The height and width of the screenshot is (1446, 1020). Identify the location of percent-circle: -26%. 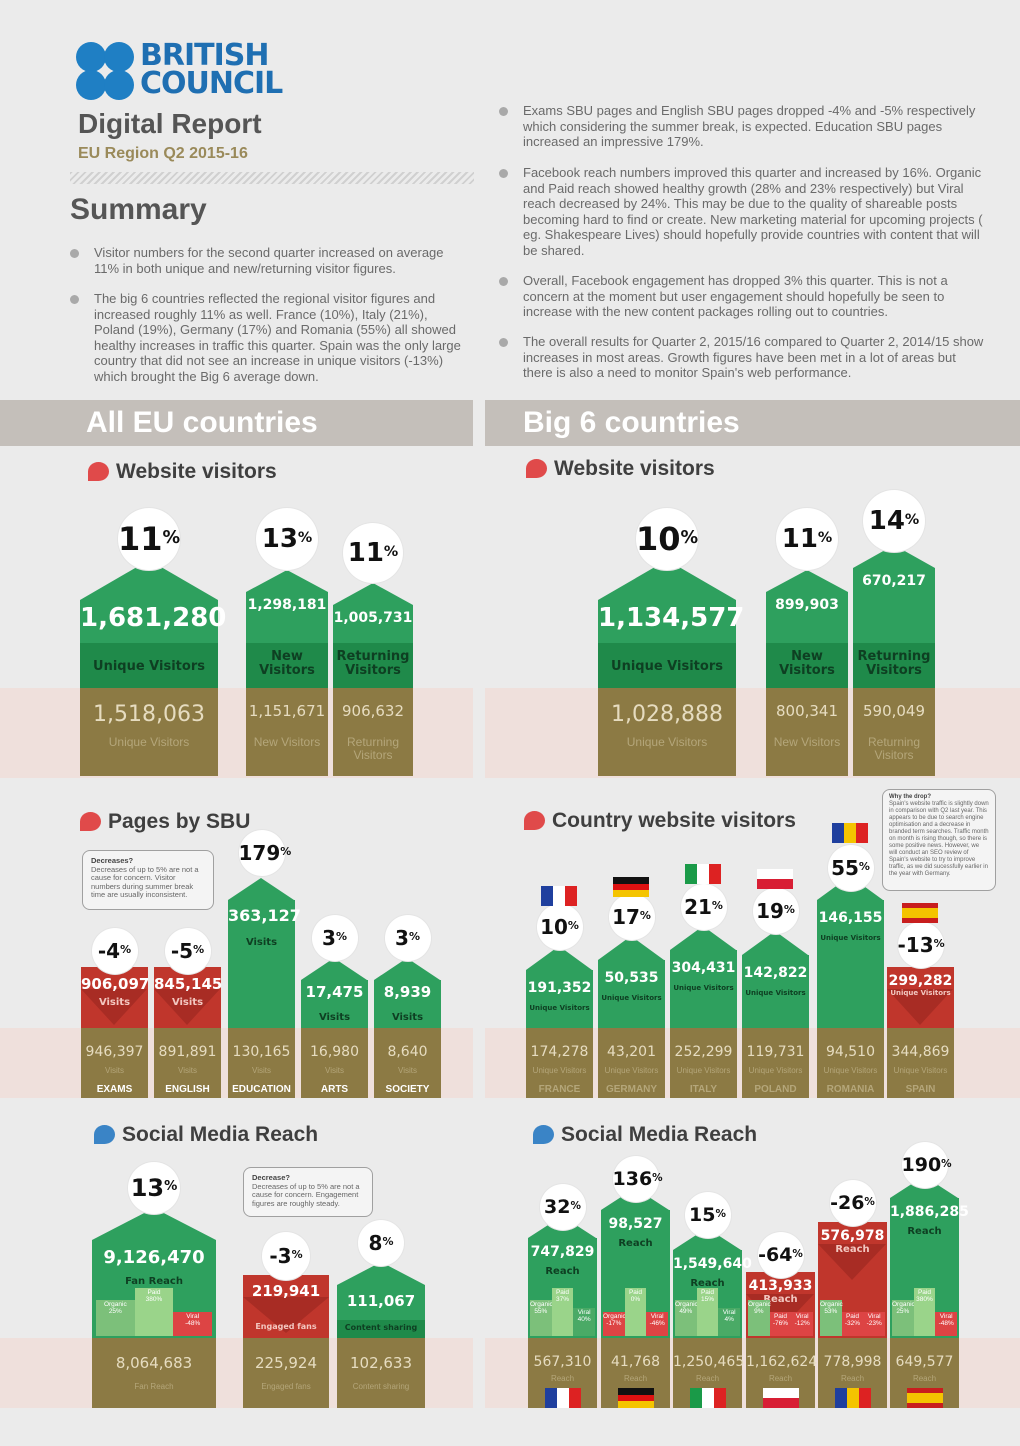
(852, 1203).